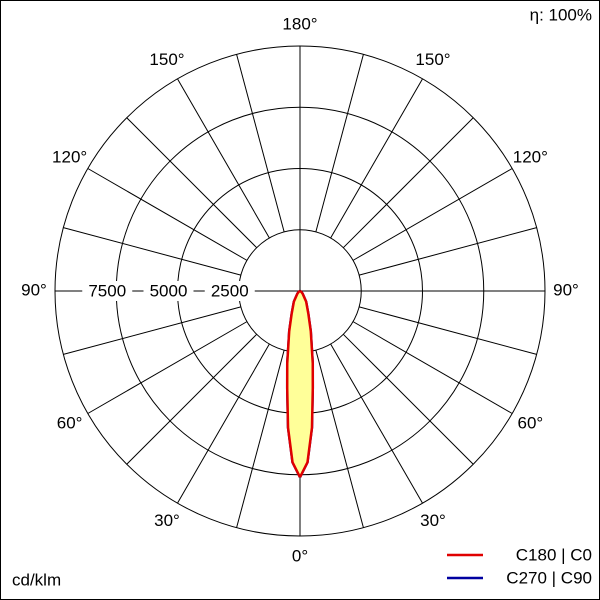  What do you see at coordinates (36, 579) in the screenshot?
I see `unit-label: cd/klm` at bounding box center [36, 579].